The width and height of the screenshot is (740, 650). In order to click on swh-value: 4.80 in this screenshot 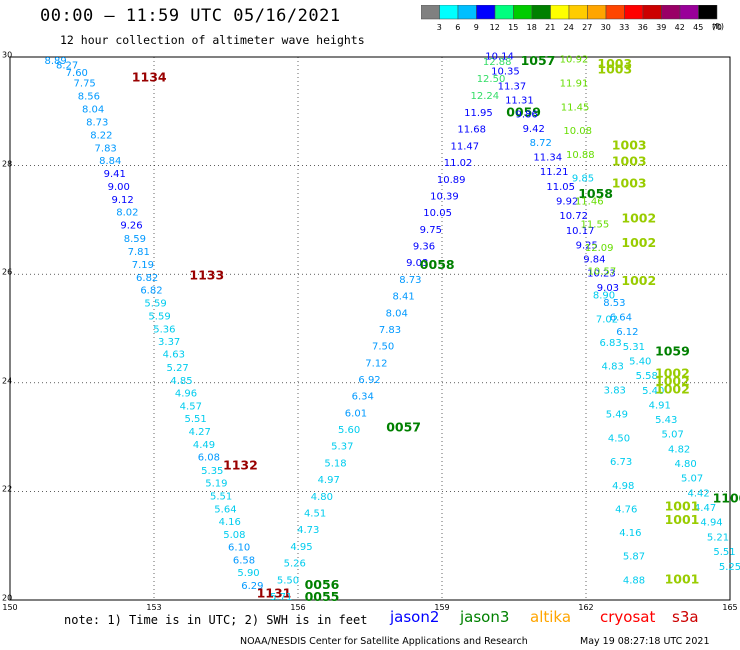, I will do `click(322, 497)`.